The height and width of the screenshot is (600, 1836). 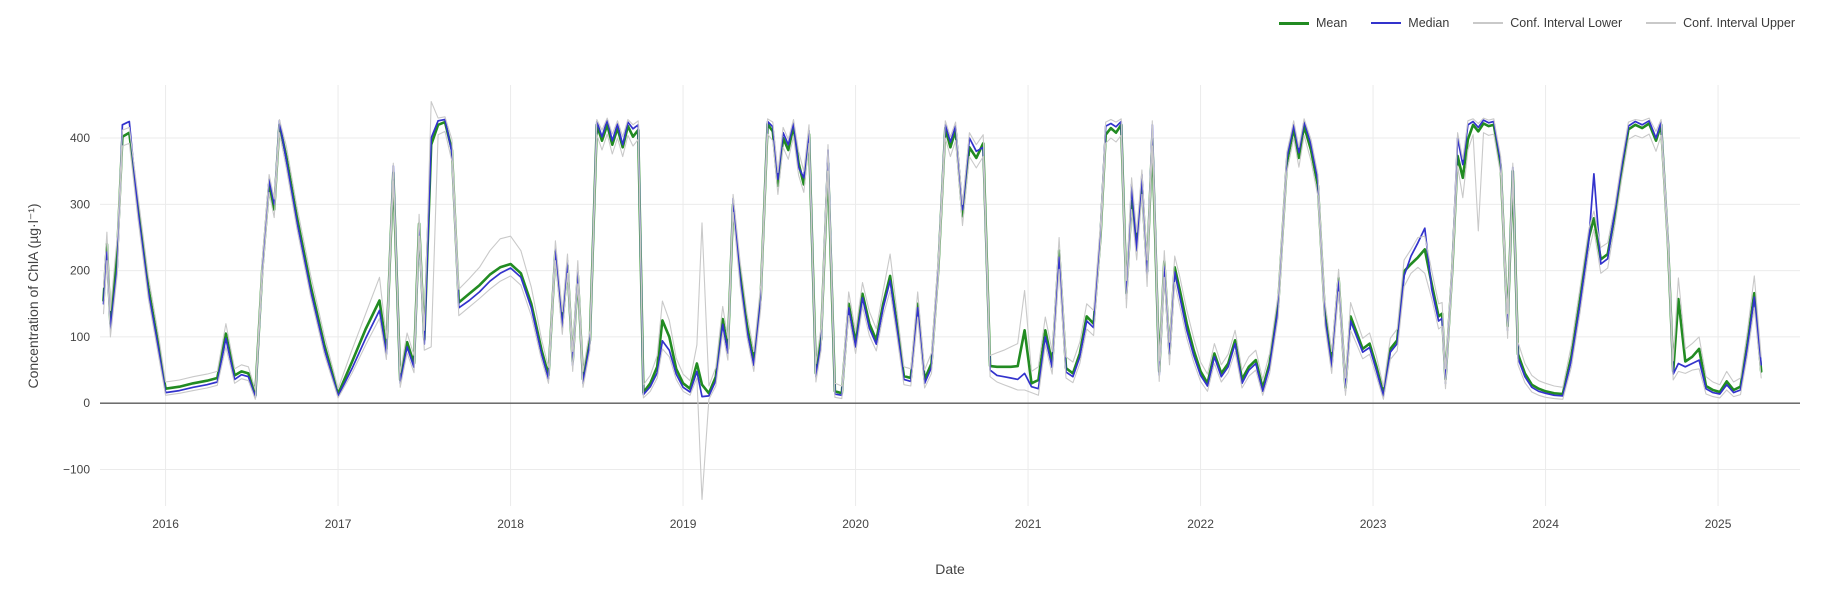 What do you see at coordinates (1332, 23) in the screenshot?
I see `legend-label-mean: Mean` at bounding box center [1332, 23].